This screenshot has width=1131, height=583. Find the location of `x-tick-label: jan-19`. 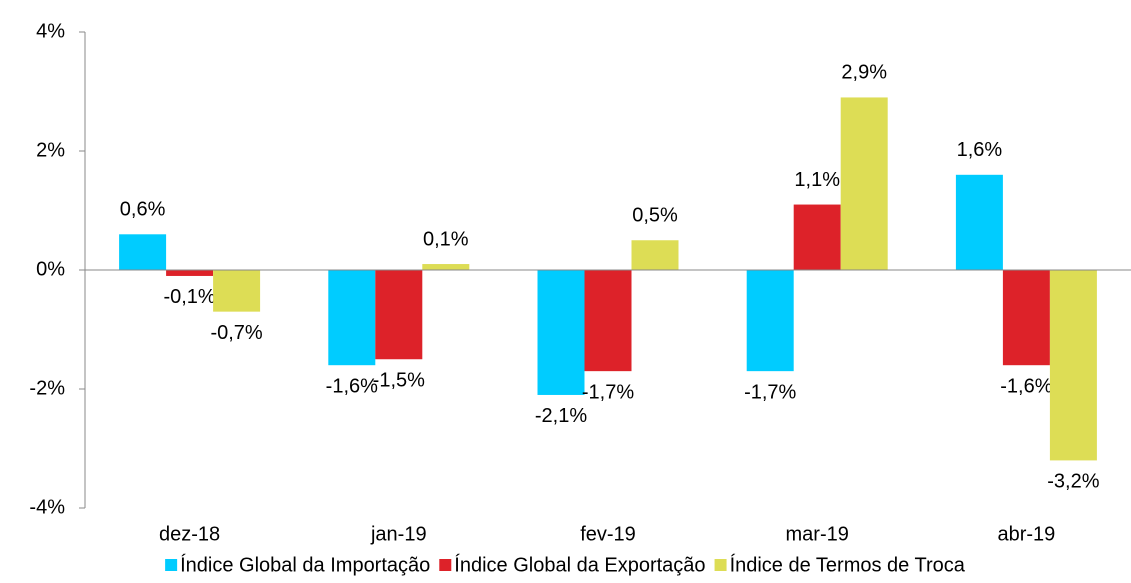

x-tick-label: jan-19 is located at coordinates (398, 534).